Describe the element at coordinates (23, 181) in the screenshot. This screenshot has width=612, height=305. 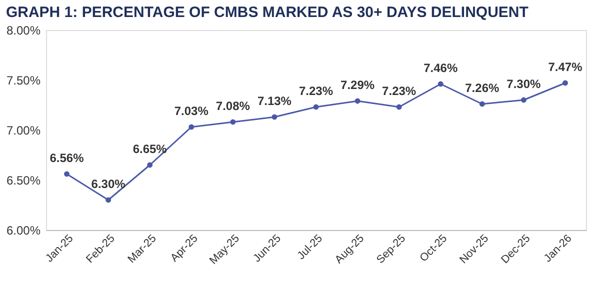
I see `y-tick-label: 6.50%` at that location.